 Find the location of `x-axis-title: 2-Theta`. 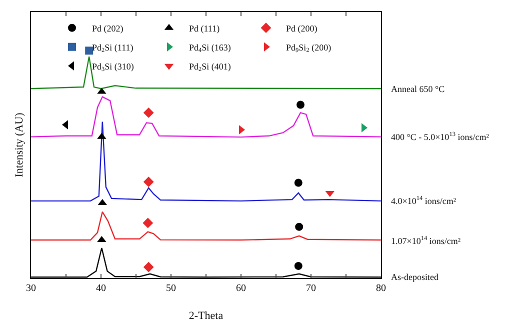

x-axis-title: 2-Theta is located at coordinates (206, 316).